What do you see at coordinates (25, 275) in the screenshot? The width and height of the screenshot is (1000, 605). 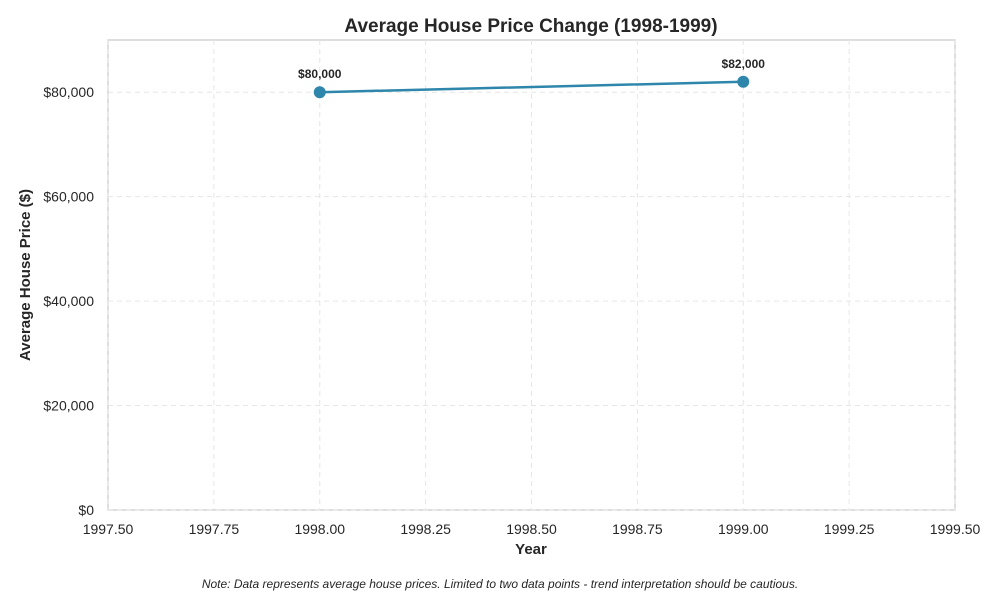 I see `y-axis-label: Average House Price ($)` at bounding box center [25, 275].